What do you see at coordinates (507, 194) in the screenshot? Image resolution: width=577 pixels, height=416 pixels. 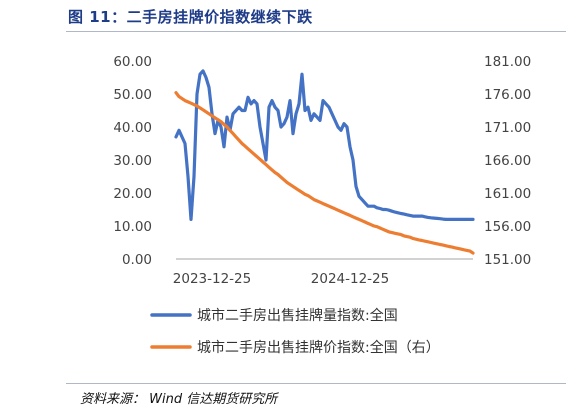 I see `y-right-tick-label: 161.00` at bounding box center [507, 194].